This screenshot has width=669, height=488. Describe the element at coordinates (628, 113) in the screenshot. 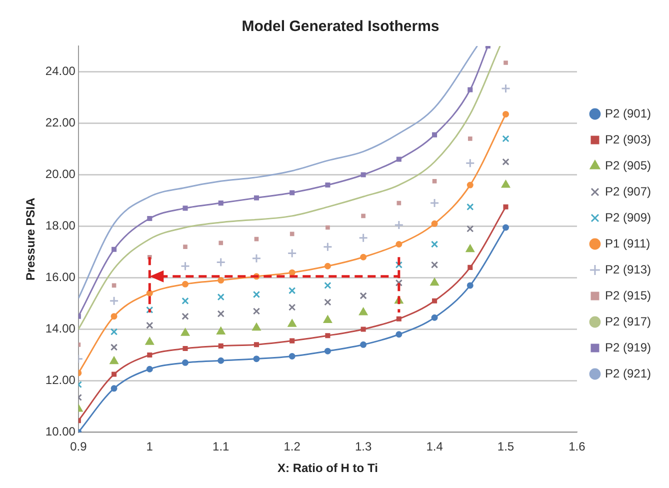

I see `legend-label: P2 (901)` at that location.